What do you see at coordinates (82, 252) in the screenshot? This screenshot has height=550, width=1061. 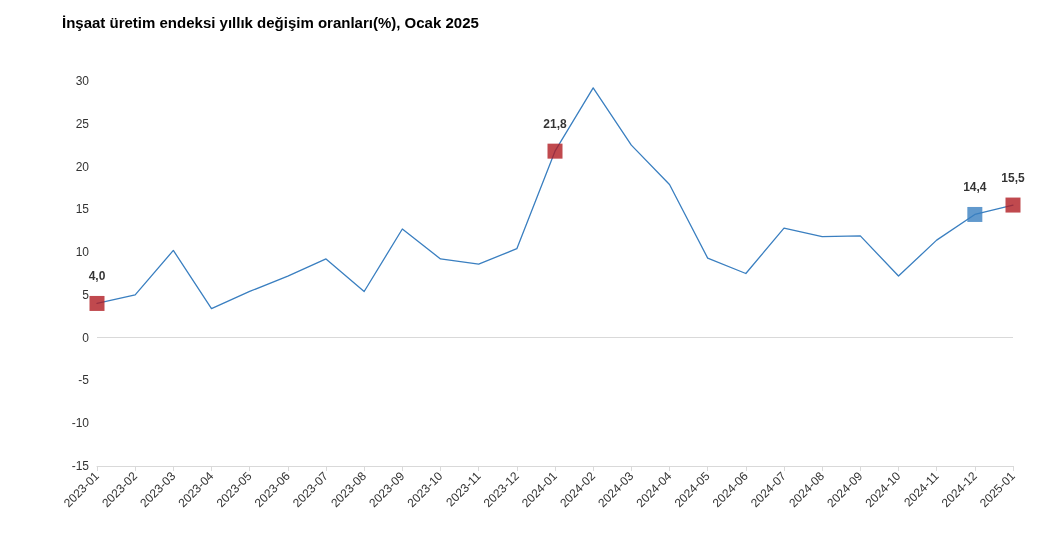 I see `y-tick-label: 10` at bounding box center [82, 252].